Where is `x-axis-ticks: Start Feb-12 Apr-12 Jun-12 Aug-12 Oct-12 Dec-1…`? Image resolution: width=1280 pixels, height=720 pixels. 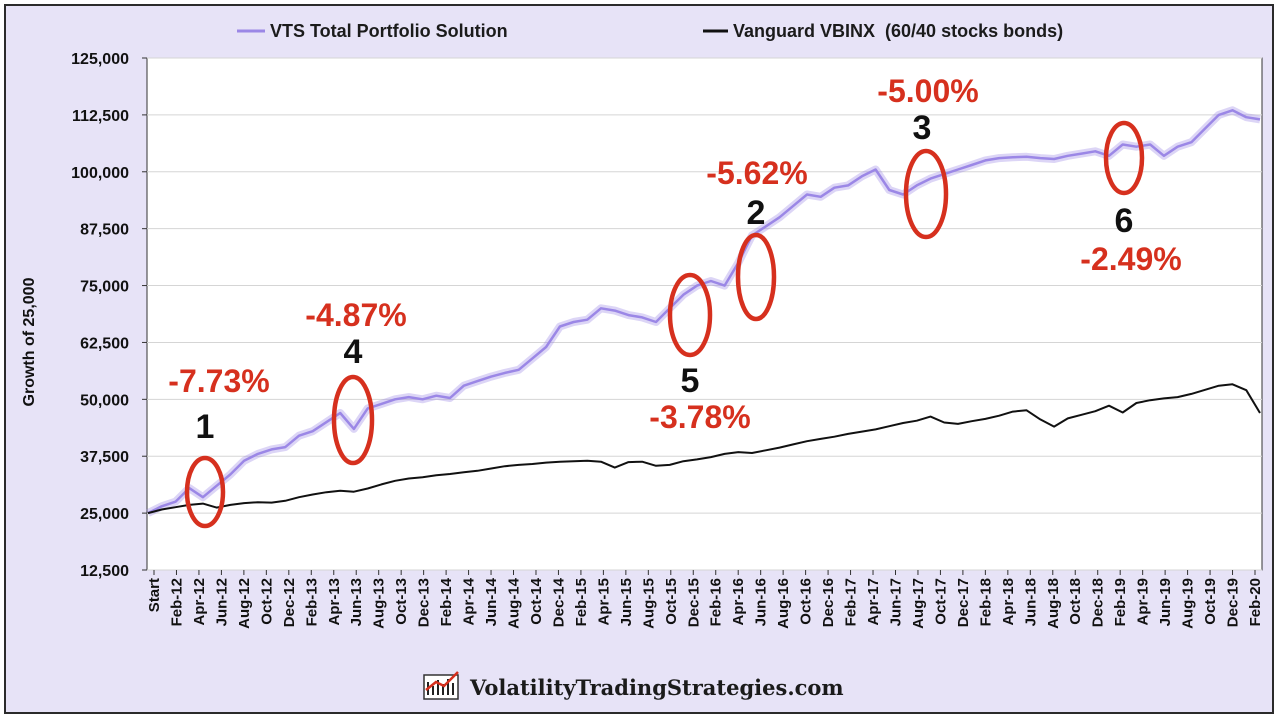 x-axis-ticks: Start Feb-12 Apr-12 Jun-12 Aug-12 Oct-12 Dec-1… is located at coordinates (705, 599).